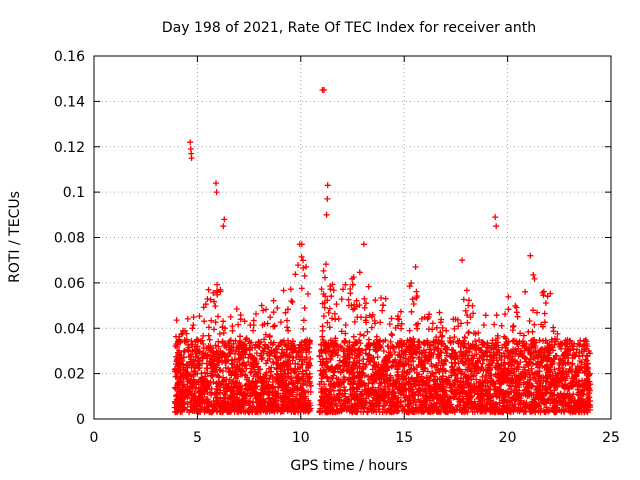 This screenshot has width=640, height=480. I want to click on y-axis-tick-labels: 00.020.040.060.080.10.120.140.16, so click(69, 238).